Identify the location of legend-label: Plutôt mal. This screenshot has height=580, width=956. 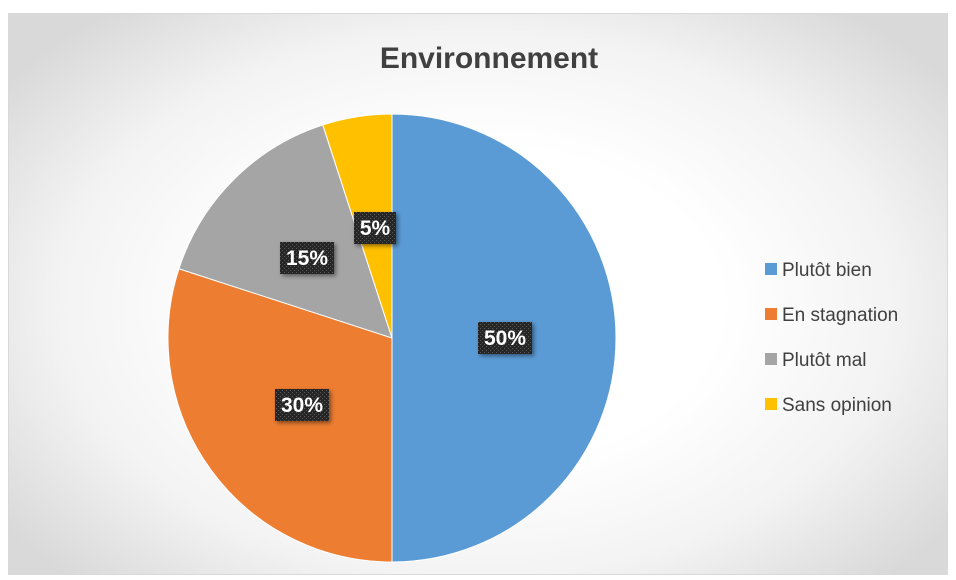
(824, 360).